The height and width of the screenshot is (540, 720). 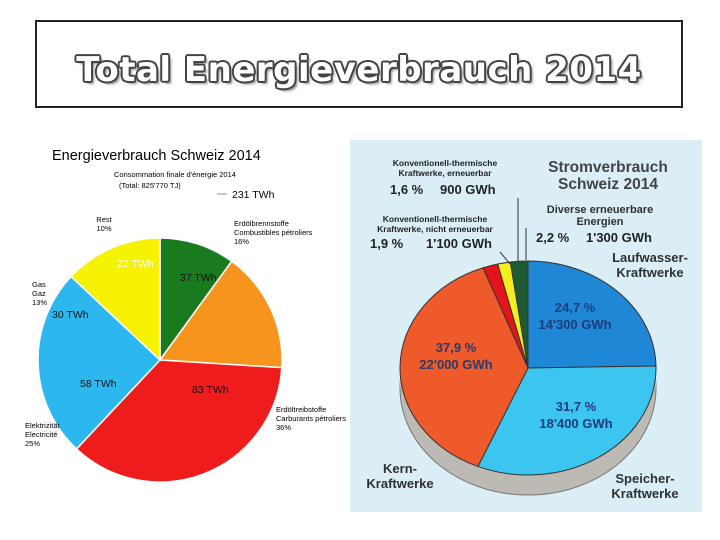 I want to click on left-slice-category-label-1-line-2: 16%, so click(x=241, y=241).